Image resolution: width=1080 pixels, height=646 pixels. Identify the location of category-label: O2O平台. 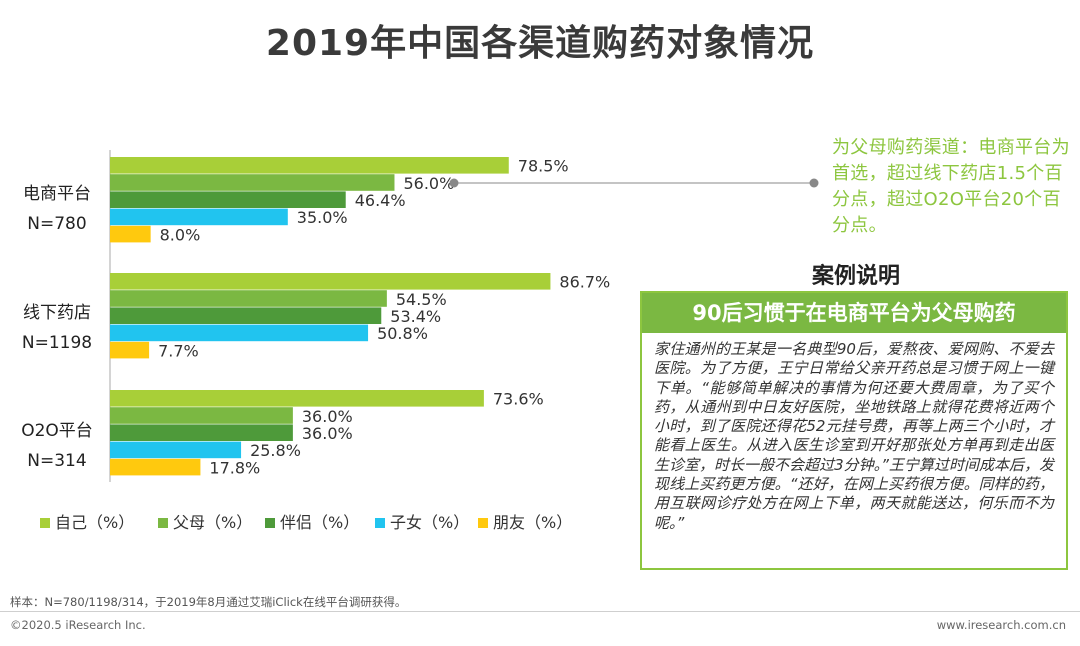
(57, 431).